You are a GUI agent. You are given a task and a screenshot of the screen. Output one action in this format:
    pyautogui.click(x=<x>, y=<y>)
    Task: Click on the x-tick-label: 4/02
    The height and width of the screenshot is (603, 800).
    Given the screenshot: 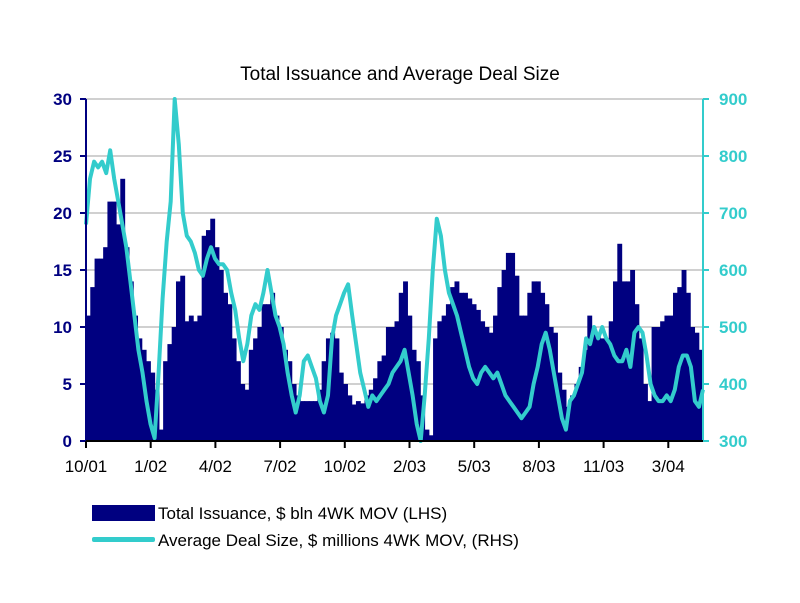 What is the action you would take?
    pyautogui.click(x=215, y=466)
    